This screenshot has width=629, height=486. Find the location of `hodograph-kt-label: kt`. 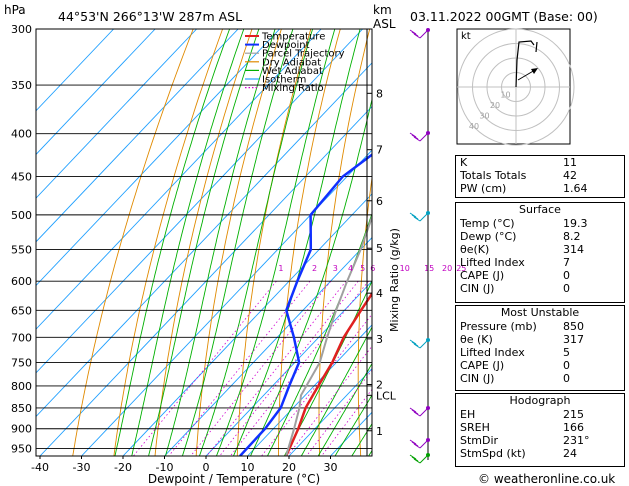

hodograph-kt-label: kt is located at coordinates (466, 36).